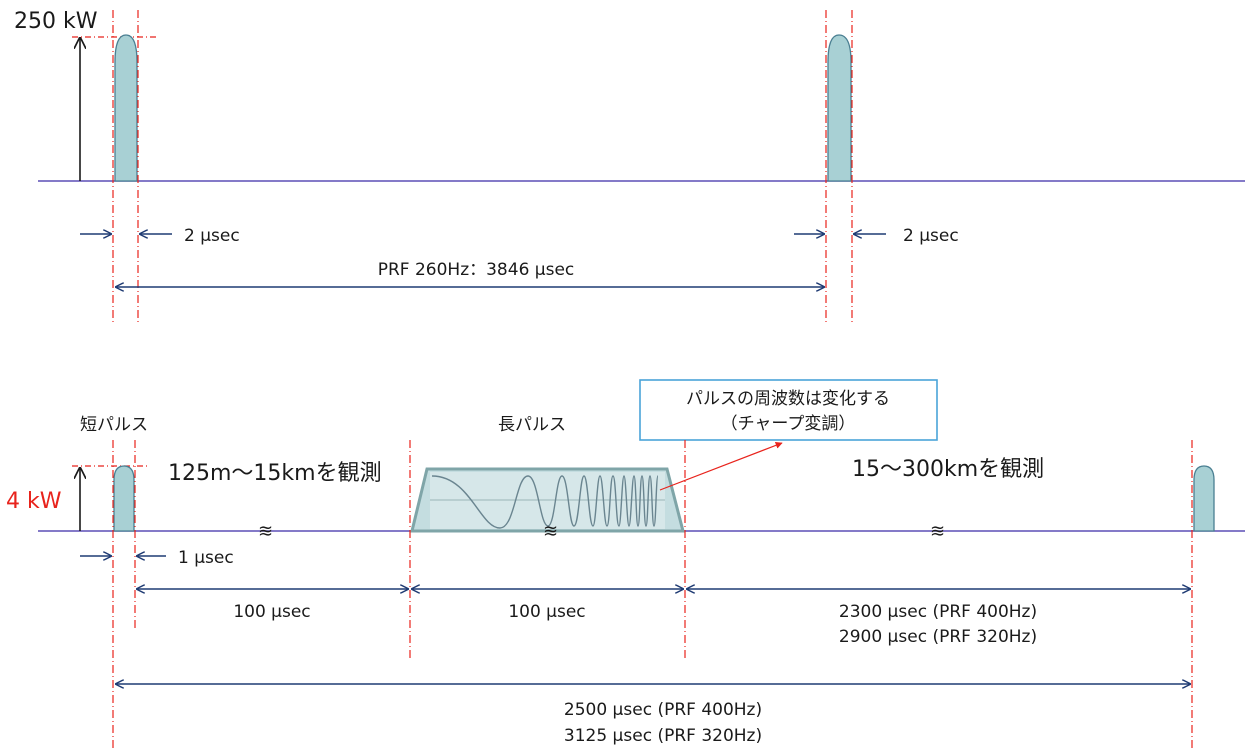  What do you see at coordinates (124, 498) in the screenshot?
I see `short-pulse` at bounding box center [124, 498].